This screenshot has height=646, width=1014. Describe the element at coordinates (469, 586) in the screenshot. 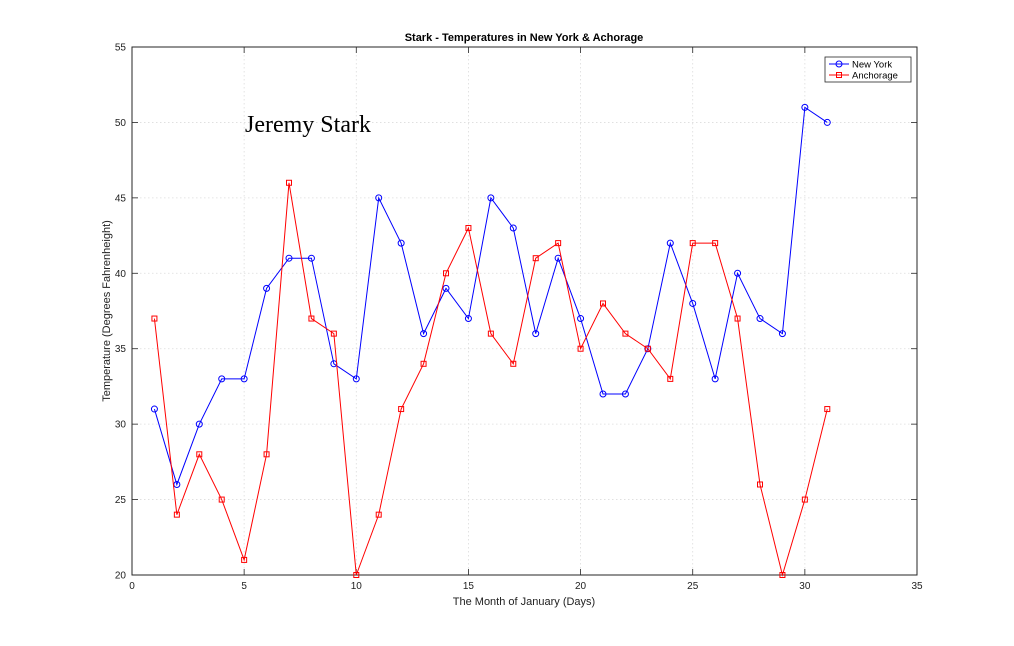

I see `x-tick-label: 15` at that location.